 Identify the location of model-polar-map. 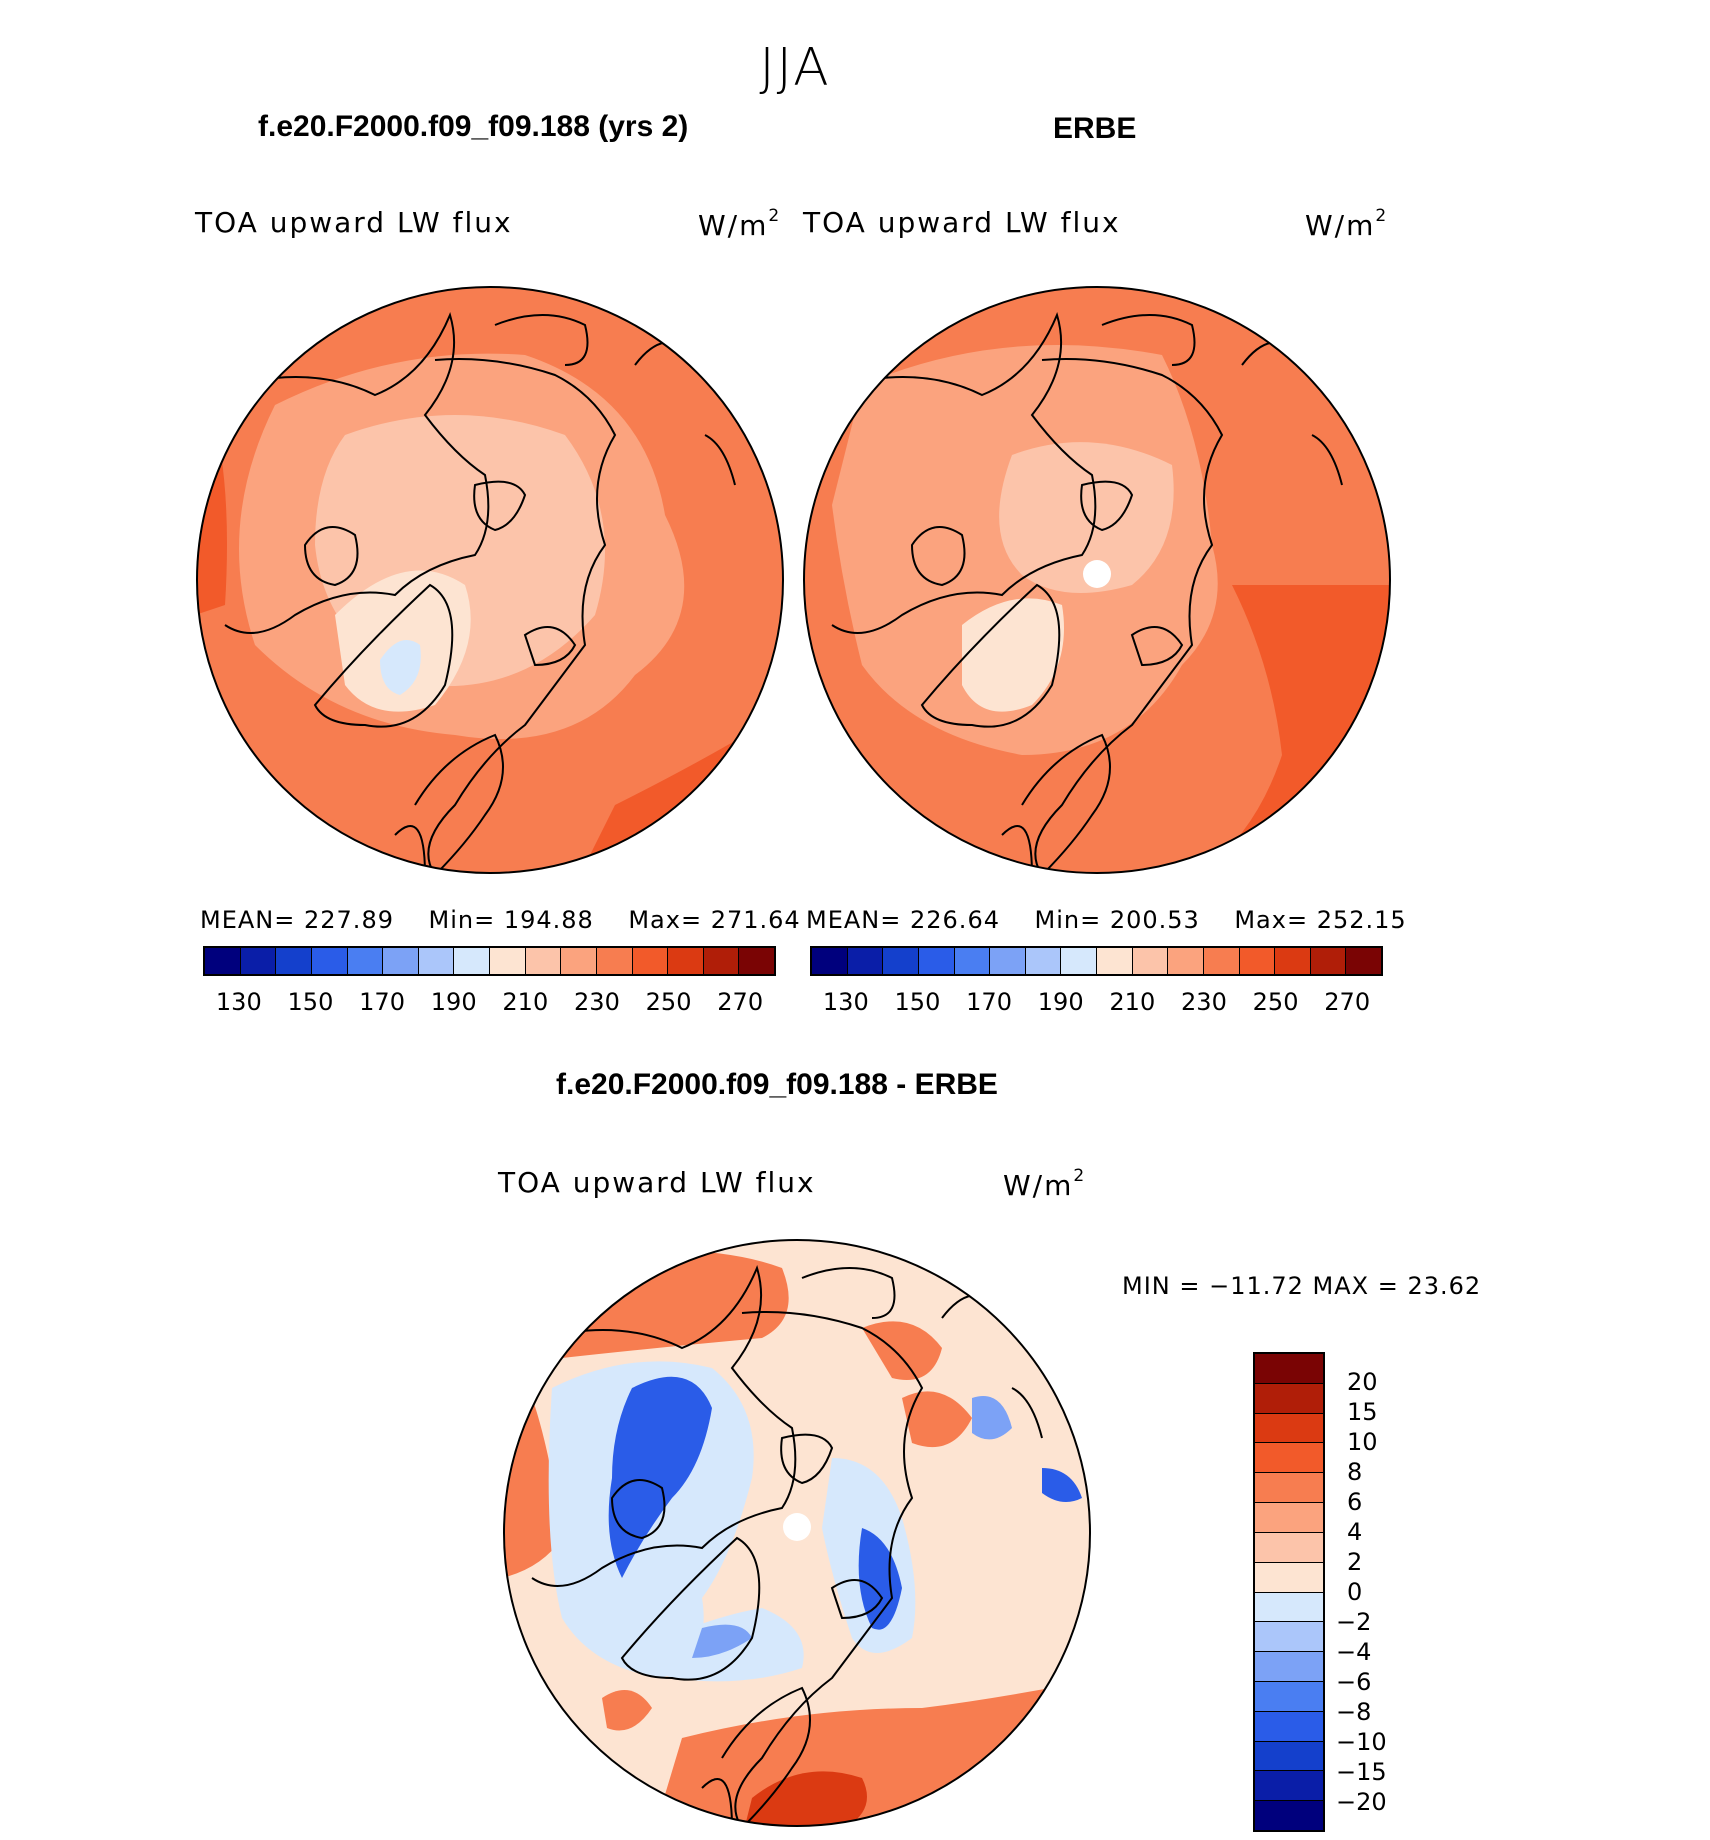
(490, 580).